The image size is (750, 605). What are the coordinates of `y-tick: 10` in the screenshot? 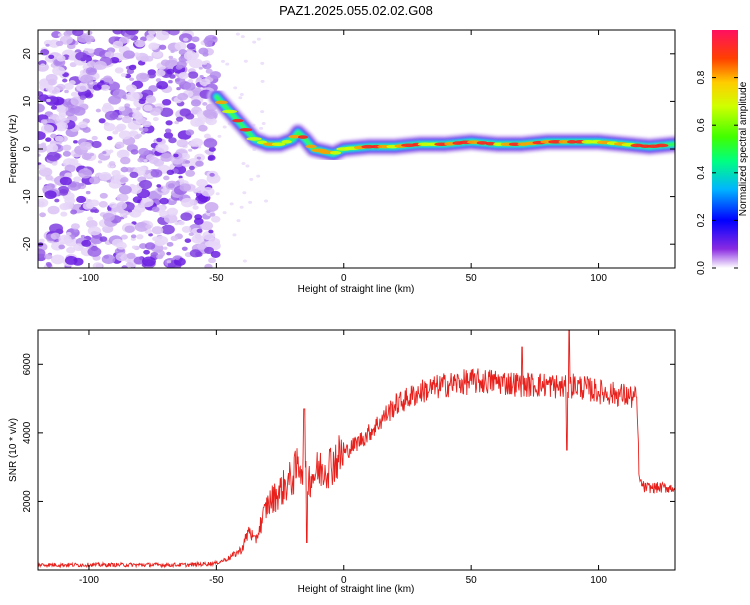 It's located at (348, 101).